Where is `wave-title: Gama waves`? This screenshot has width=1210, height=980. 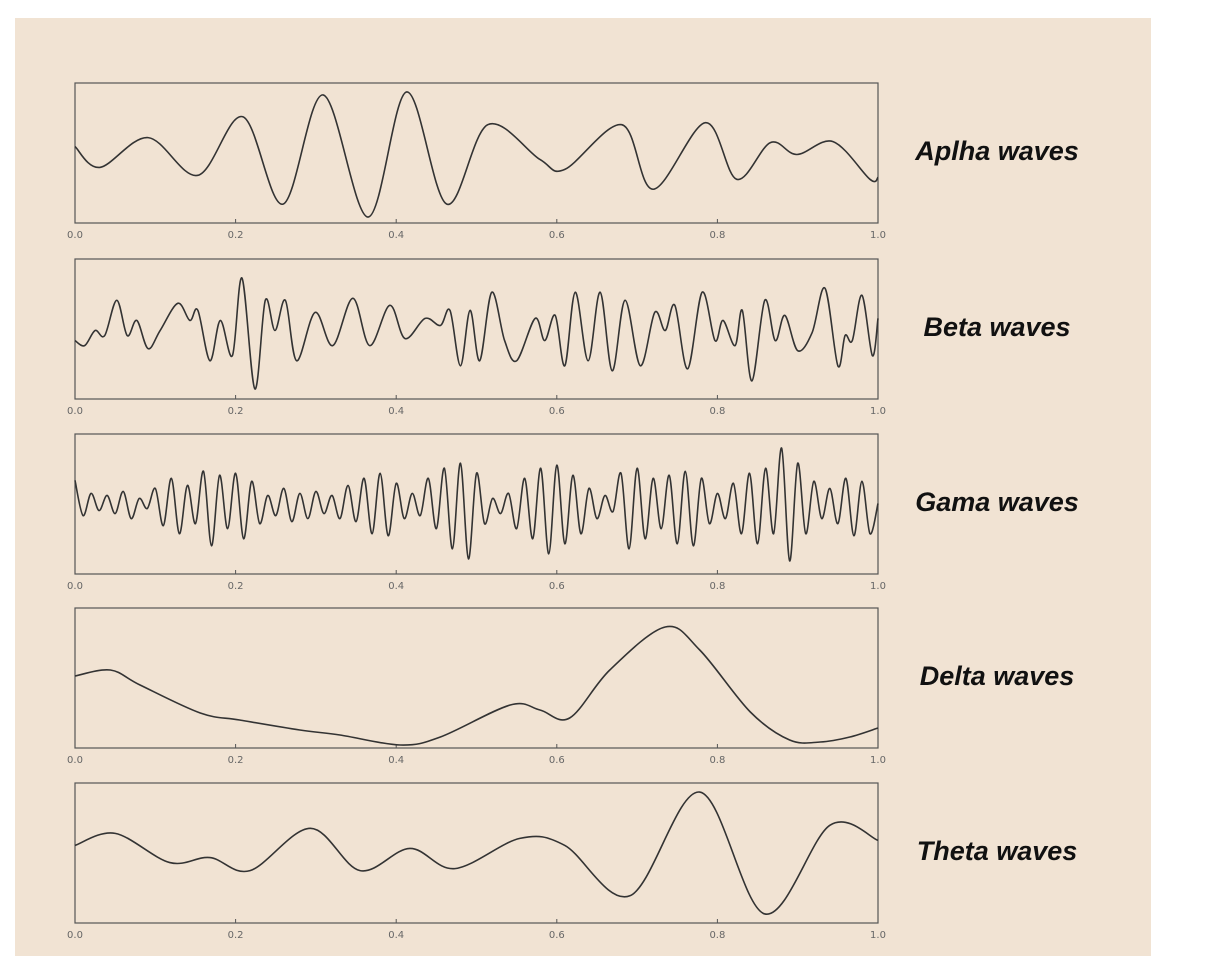
wave-title: Gama waves is located at coordinates (997, 502).